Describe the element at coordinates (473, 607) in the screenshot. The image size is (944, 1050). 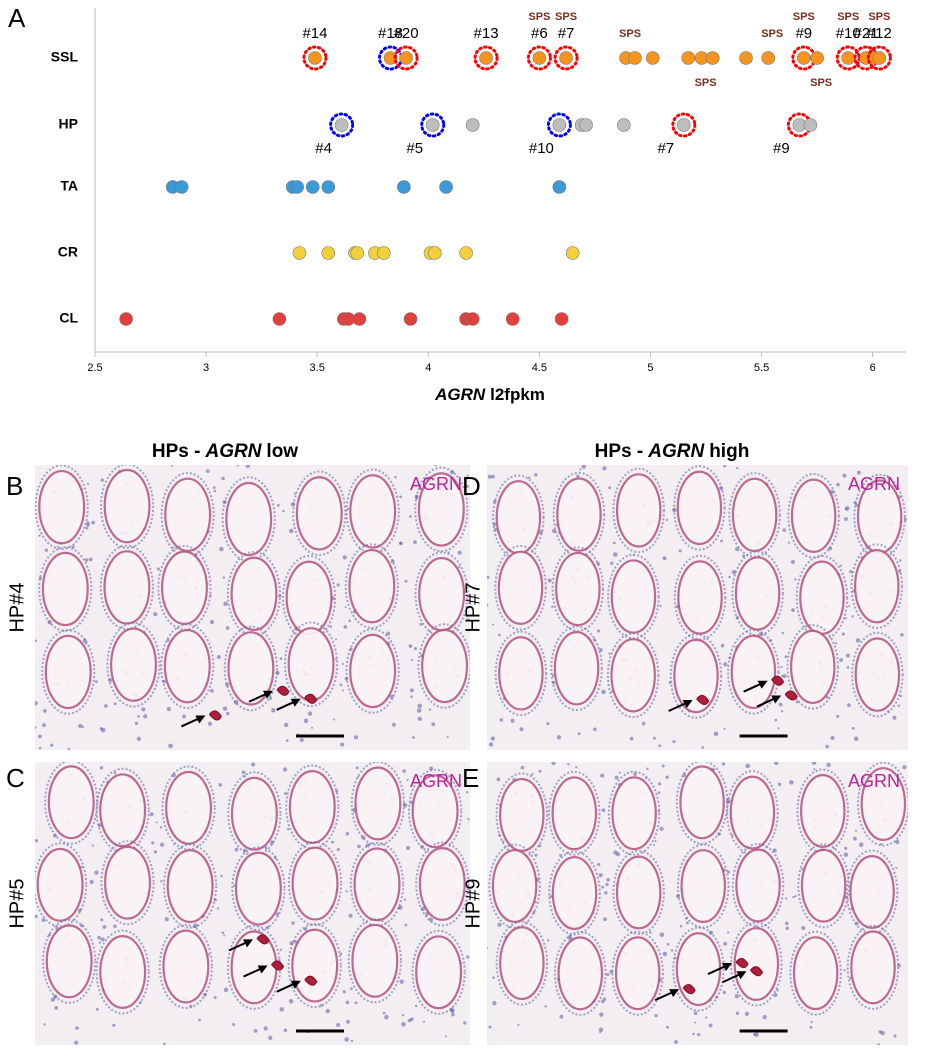
I see `panel-sample-label: HP#7` at that location.